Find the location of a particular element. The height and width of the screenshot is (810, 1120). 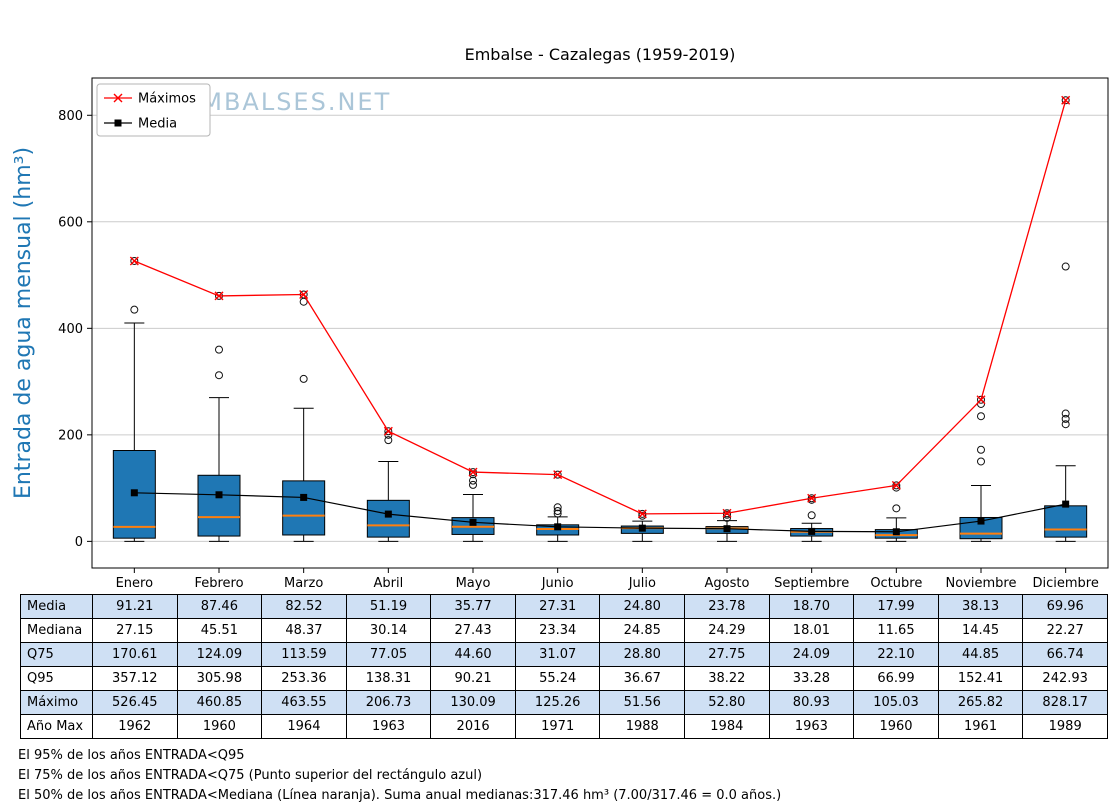

svg-text: Septiembre is located at coordinates (811, 583).